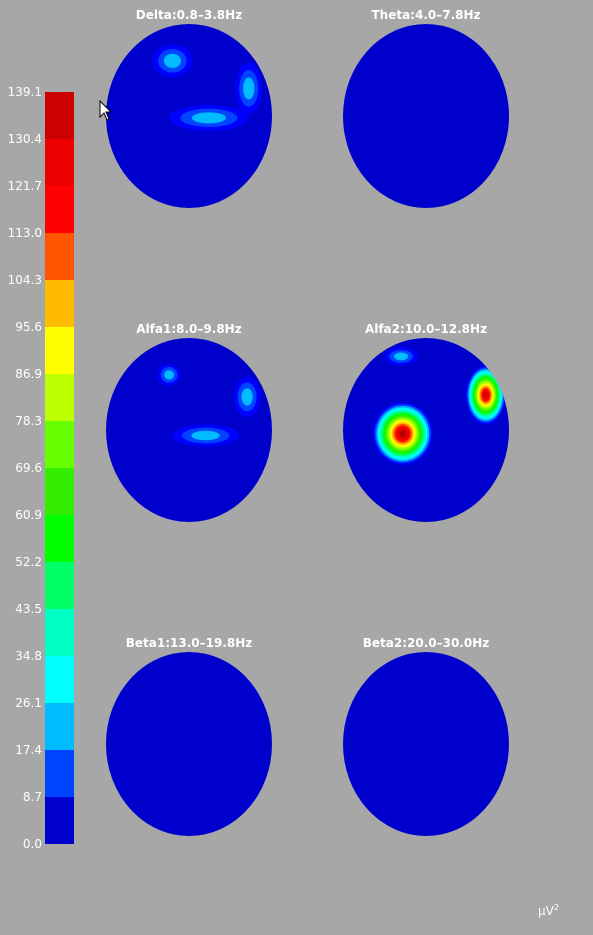  What do you see at coordinates (189, 15) in the screenshot?
I see `map-title: Delta:0.8–3.8Hz` at bounding box center [189, 15].